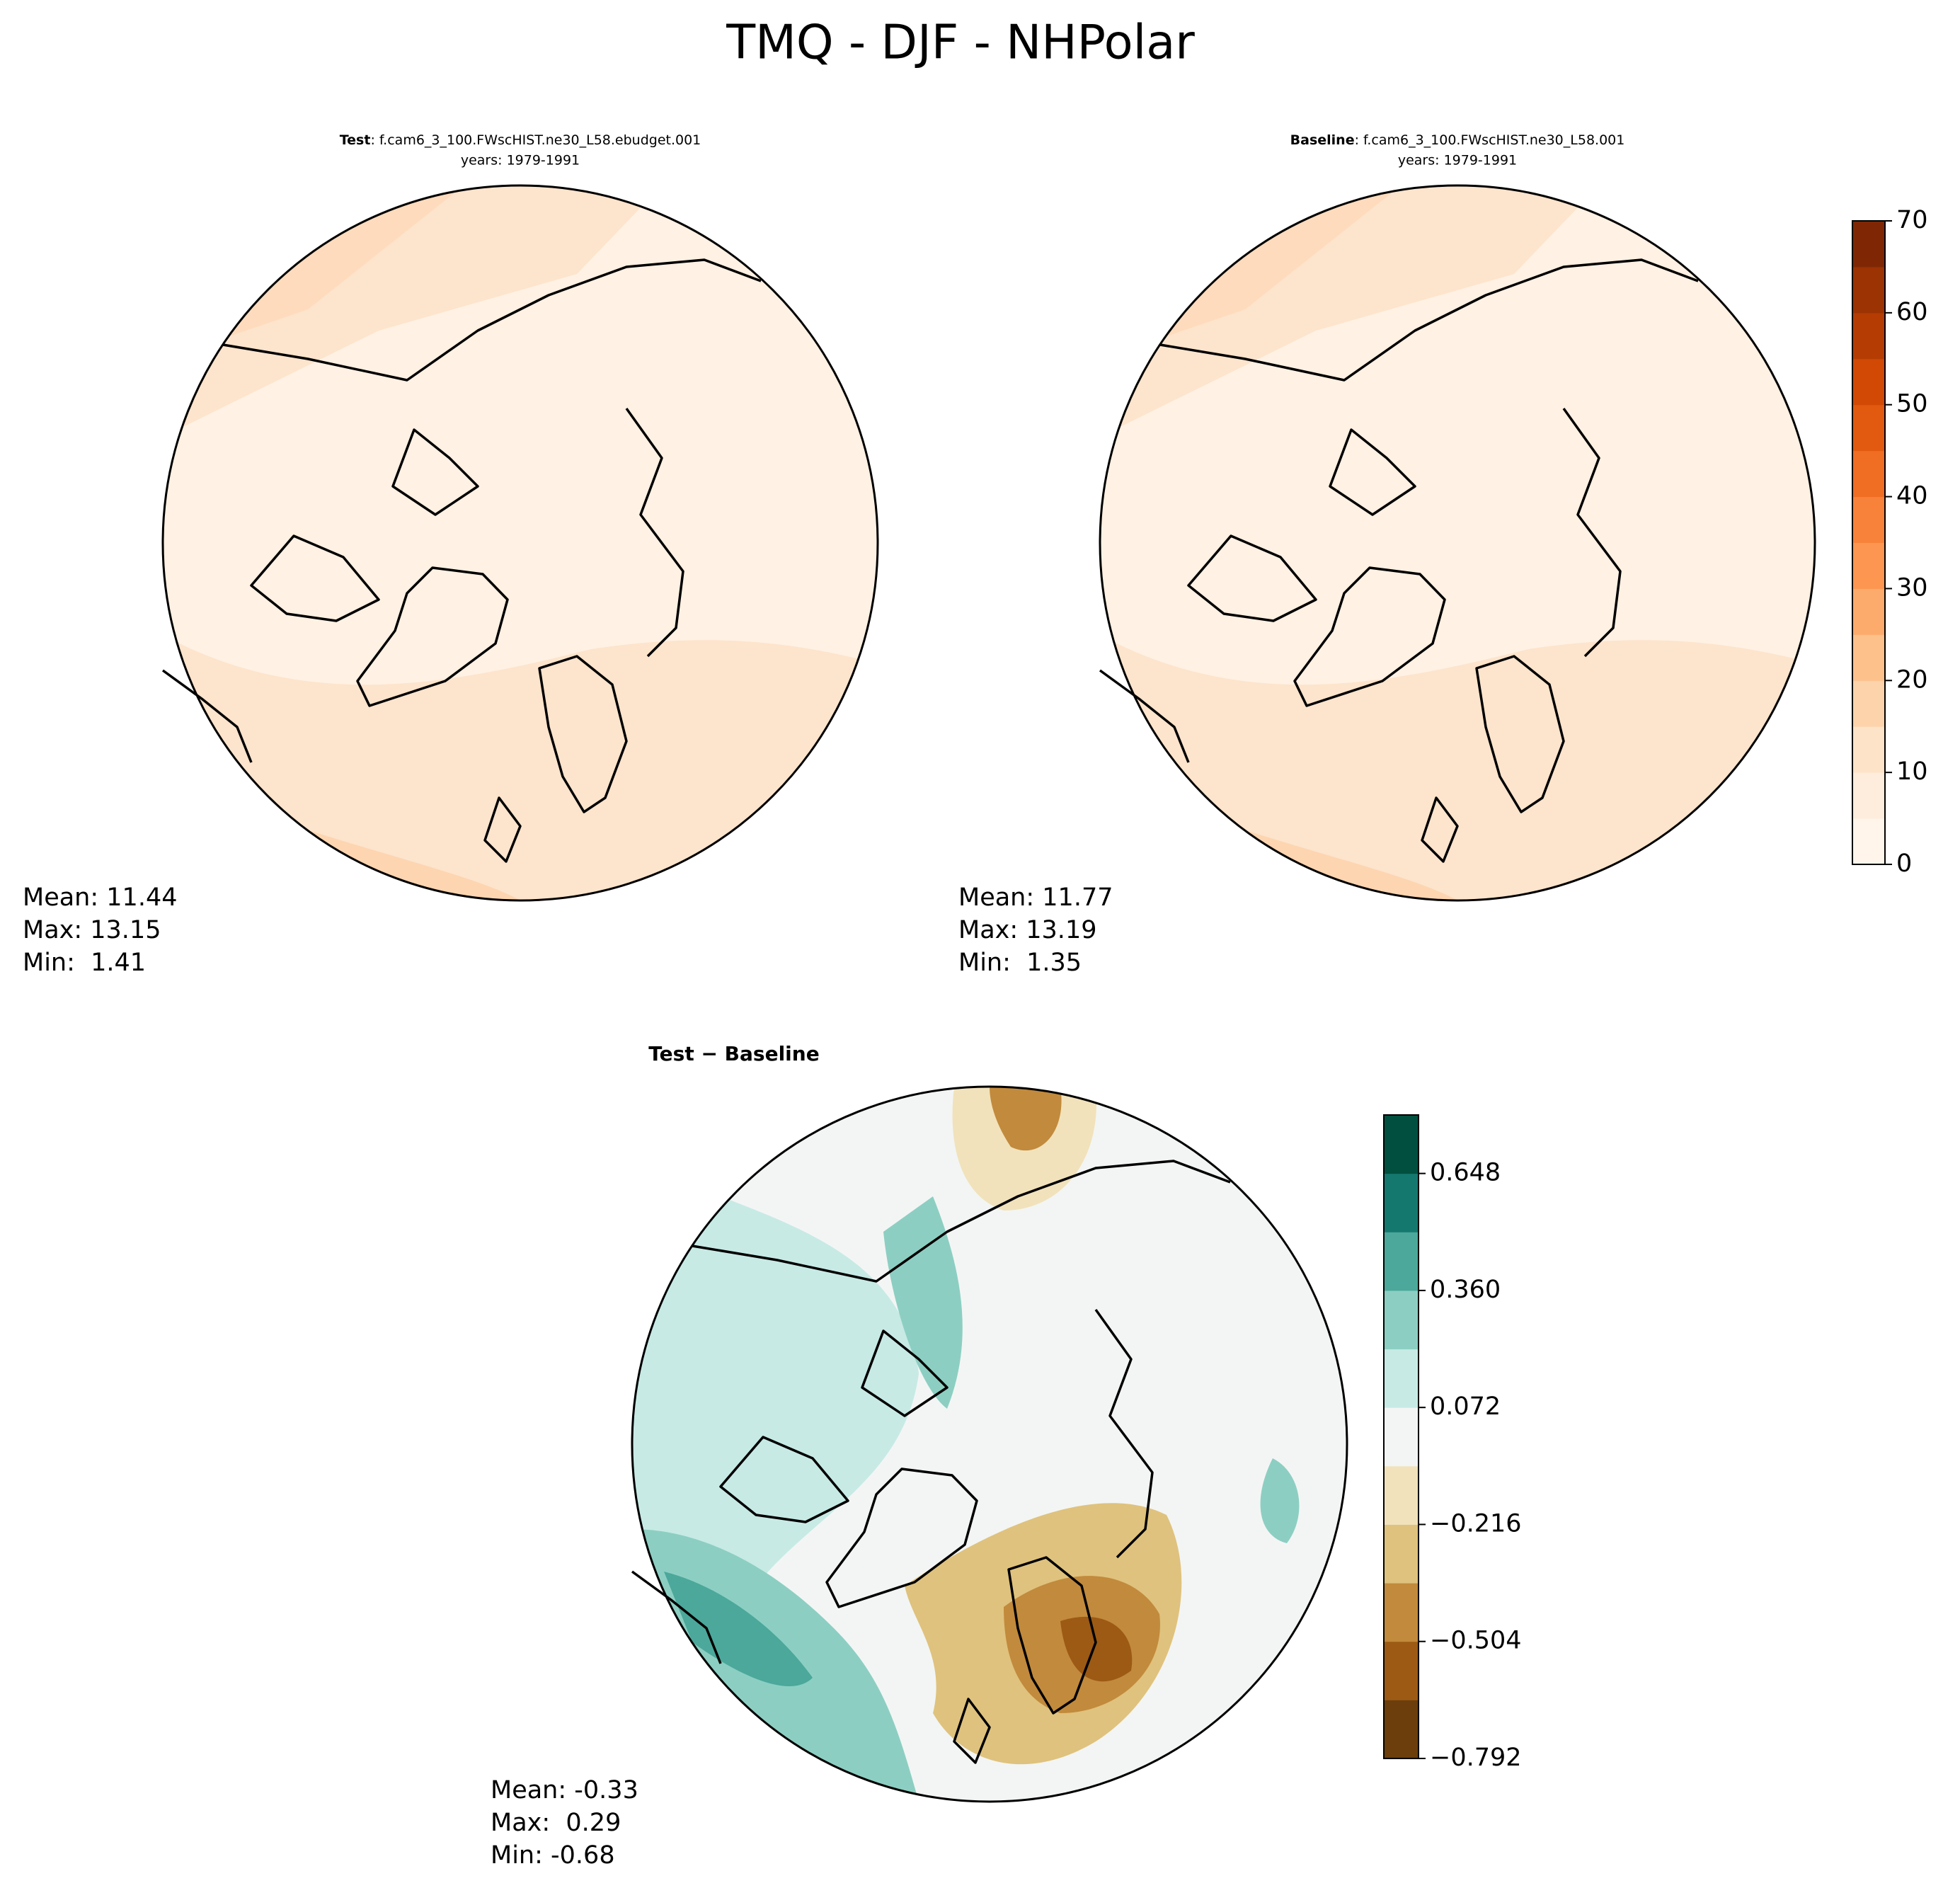 The height and width of the screenshot is (1888, 1960). I want to click on stat-text: Max: 0.29, so click(556, 1823).